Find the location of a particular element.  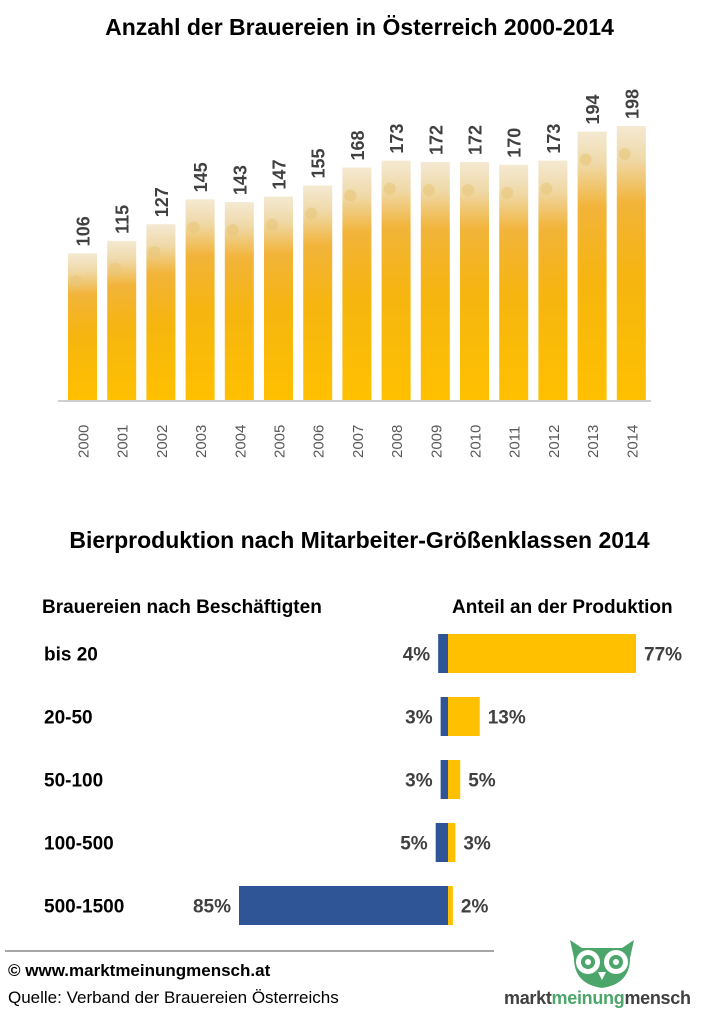

bar-2007 is located at coordinates (357, 283).